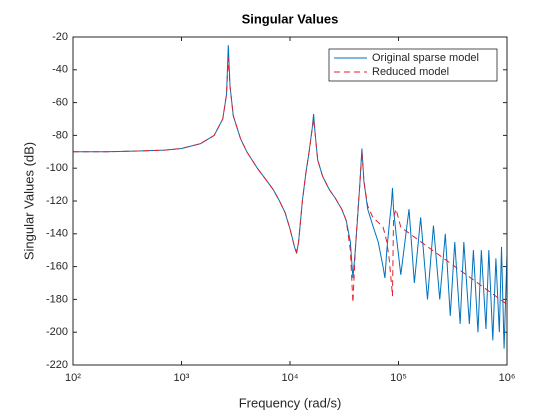 The height and width of the screenshot is (420, 560). I want to click on x-tick-label: 10⁴, so click(290, 378).